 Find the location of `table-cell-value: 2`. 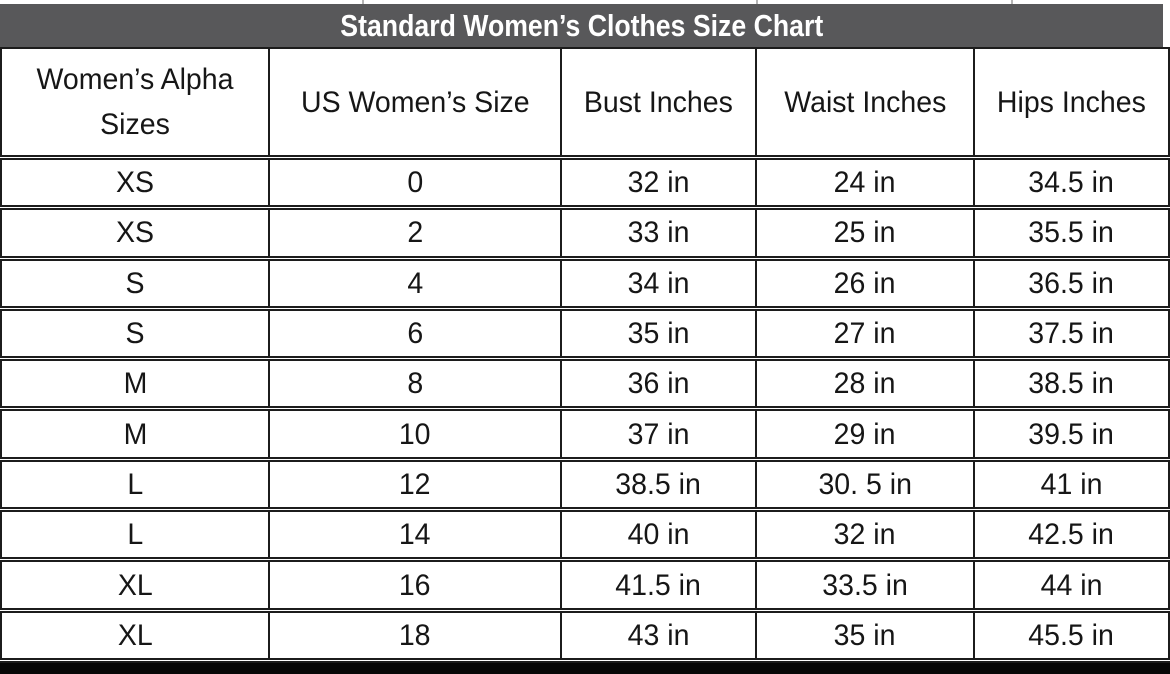

table-cell-value: 2 is located at coordinates (415, 233).